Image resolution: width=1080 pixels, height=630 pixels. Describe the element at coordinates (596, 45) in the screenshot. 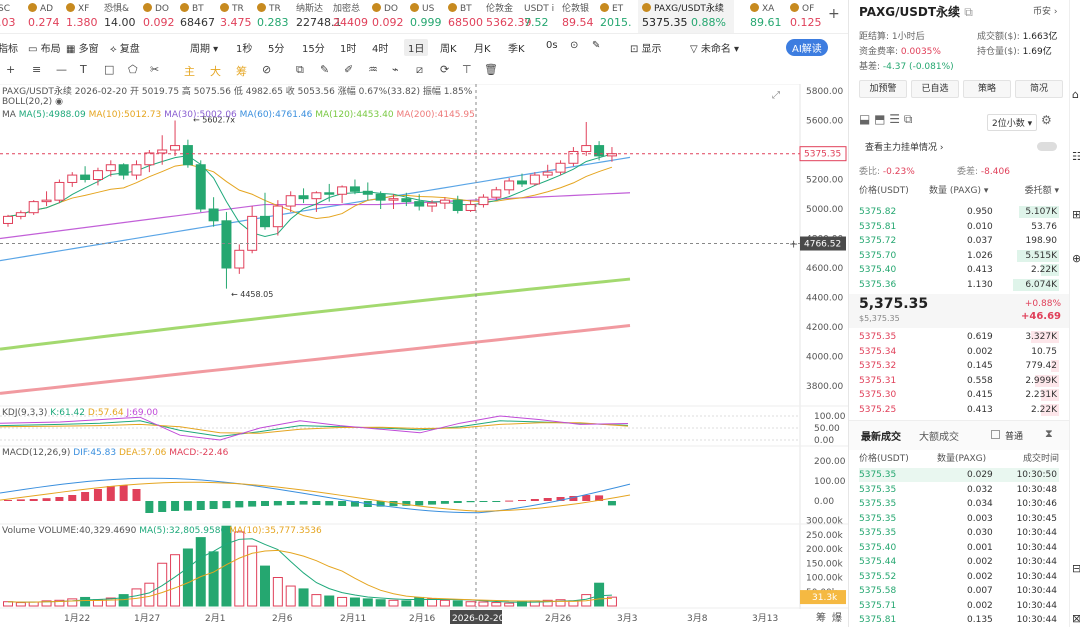

I see `toolbar-item: ✎` at that location.